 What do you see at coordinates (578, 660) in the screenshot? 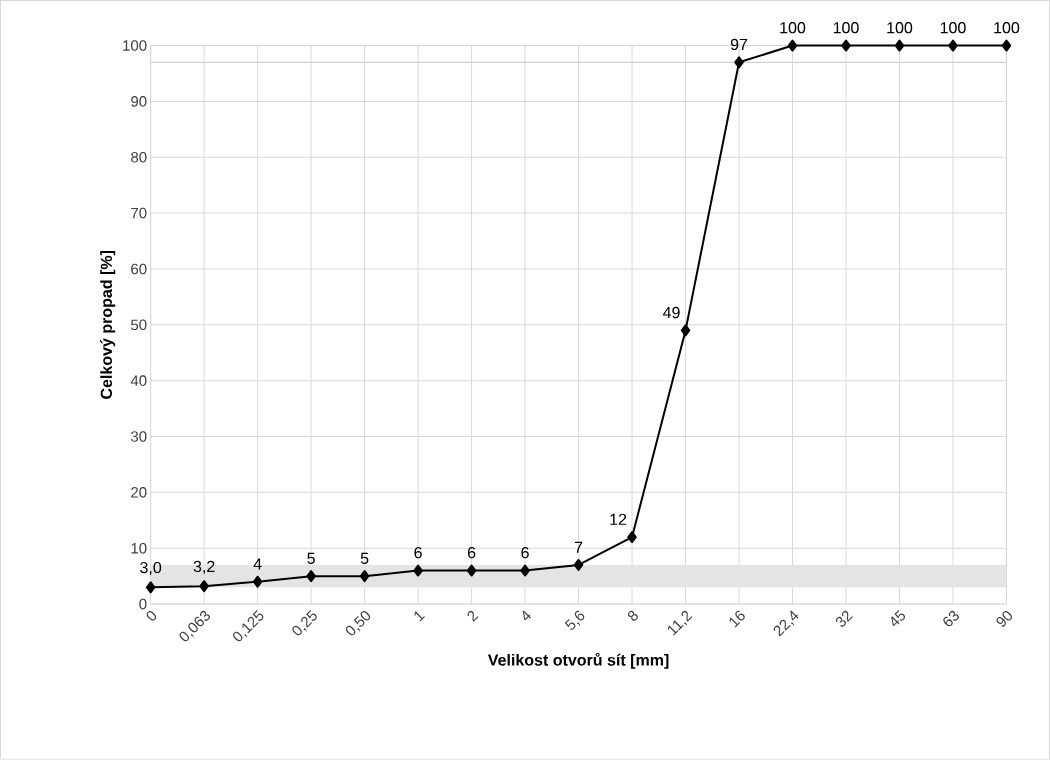
I see `x-axis-title: Velikost otvorů sít [mm]` at bounding box center [578, 660].